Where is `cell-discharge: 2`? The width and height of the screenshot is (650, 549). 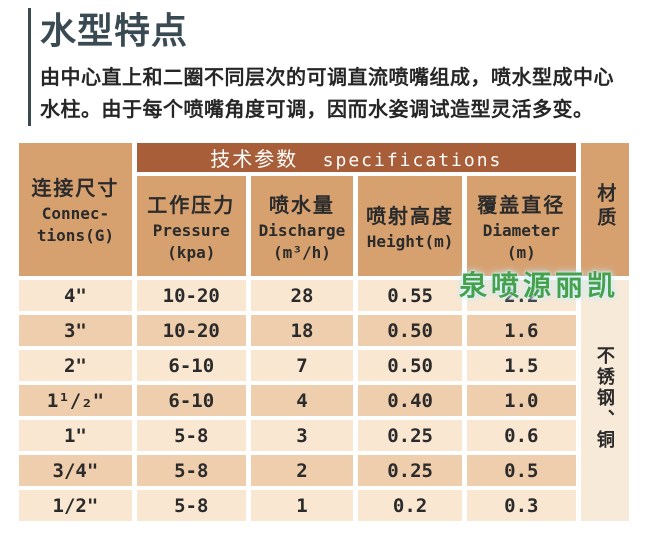 cell-discharge: 2 is located at coordinates (302, 470).